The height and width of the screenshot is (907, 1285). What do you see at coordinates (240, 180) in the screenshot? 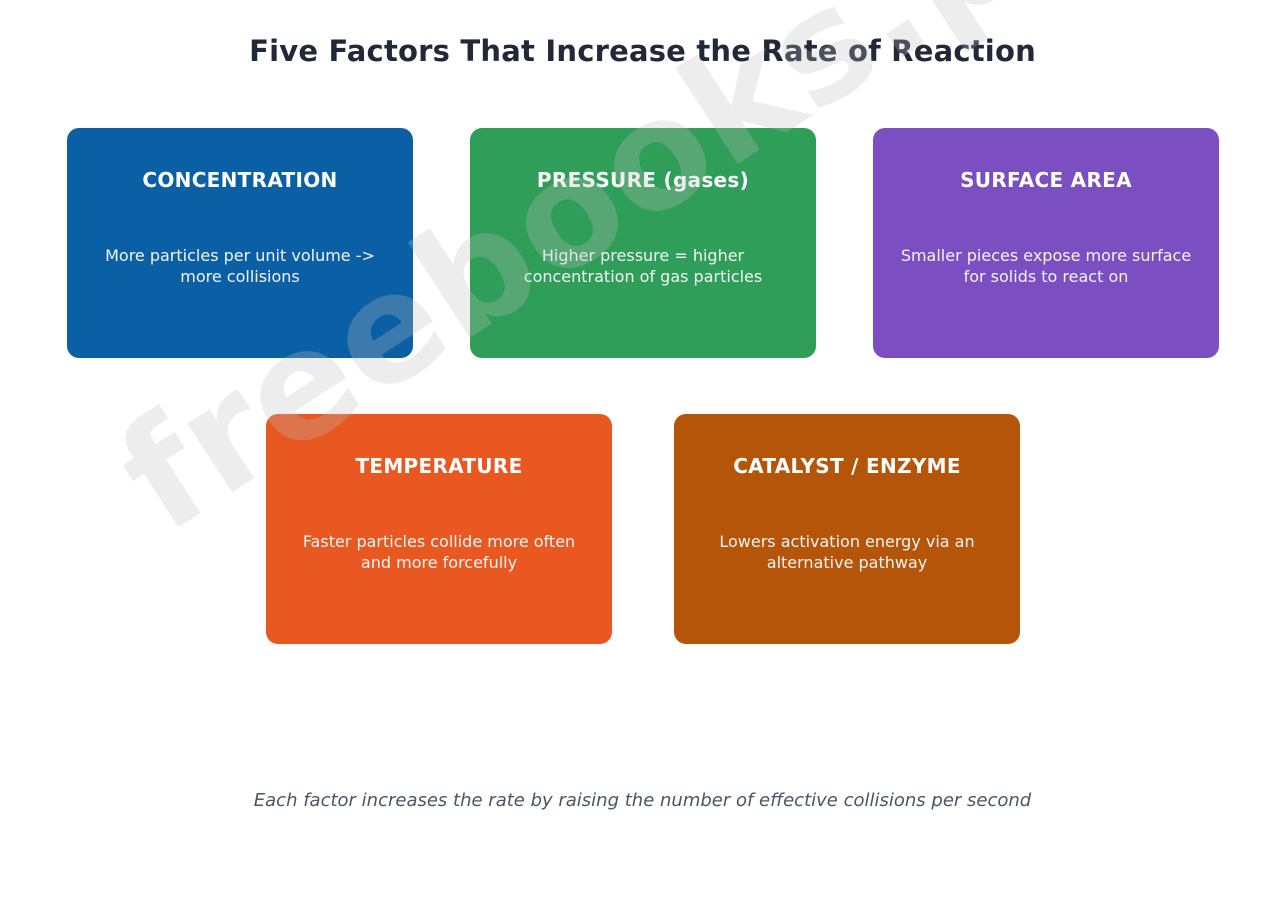
I see `factor-title: CONCENTRATION` at bounding box center [240, 180].